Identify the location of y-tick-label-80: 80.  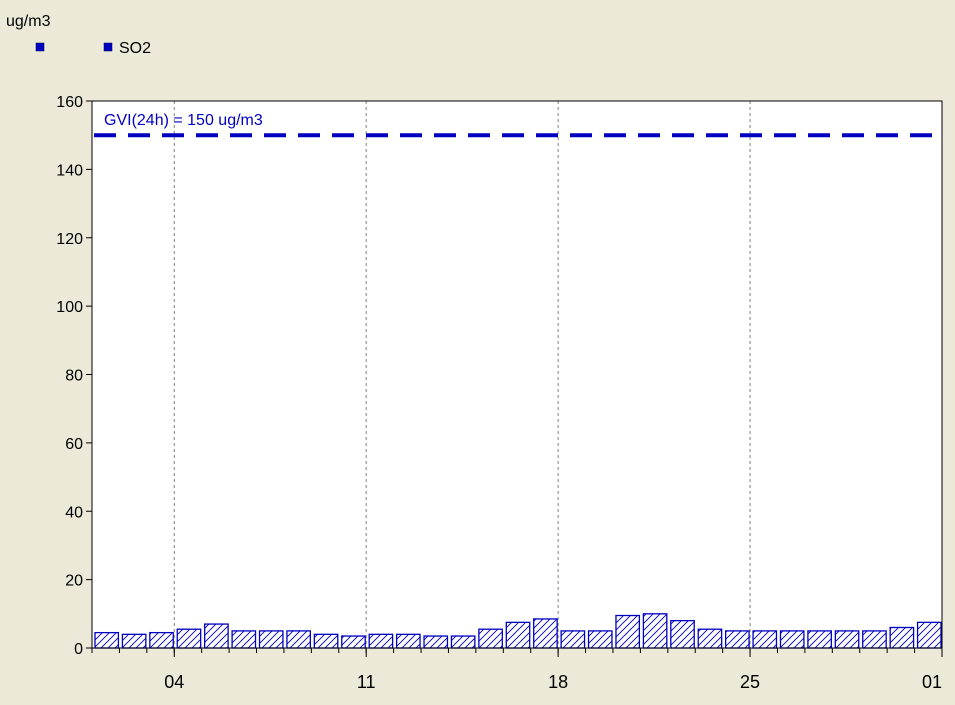
(74, 376).